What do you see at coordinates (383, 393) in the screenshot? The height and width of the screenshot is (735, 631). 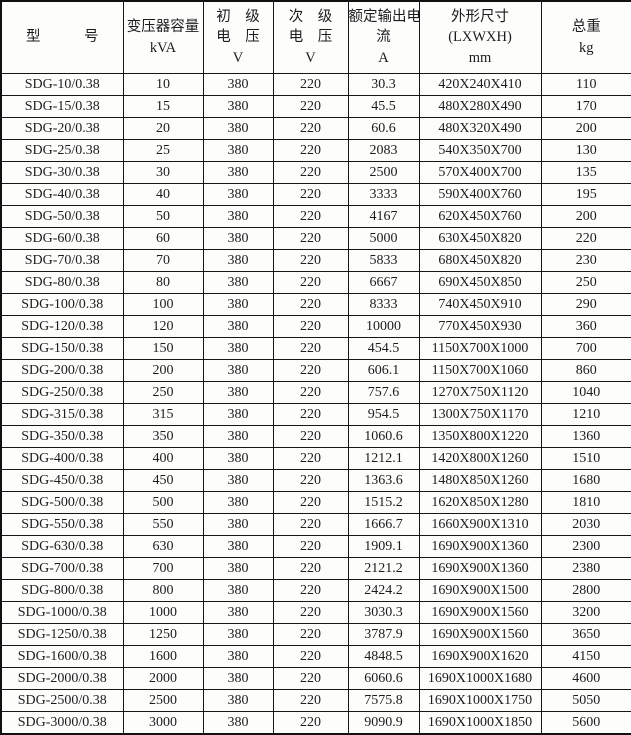 I see `cell-output-current: 757.6` at bounding box center [383, 393].